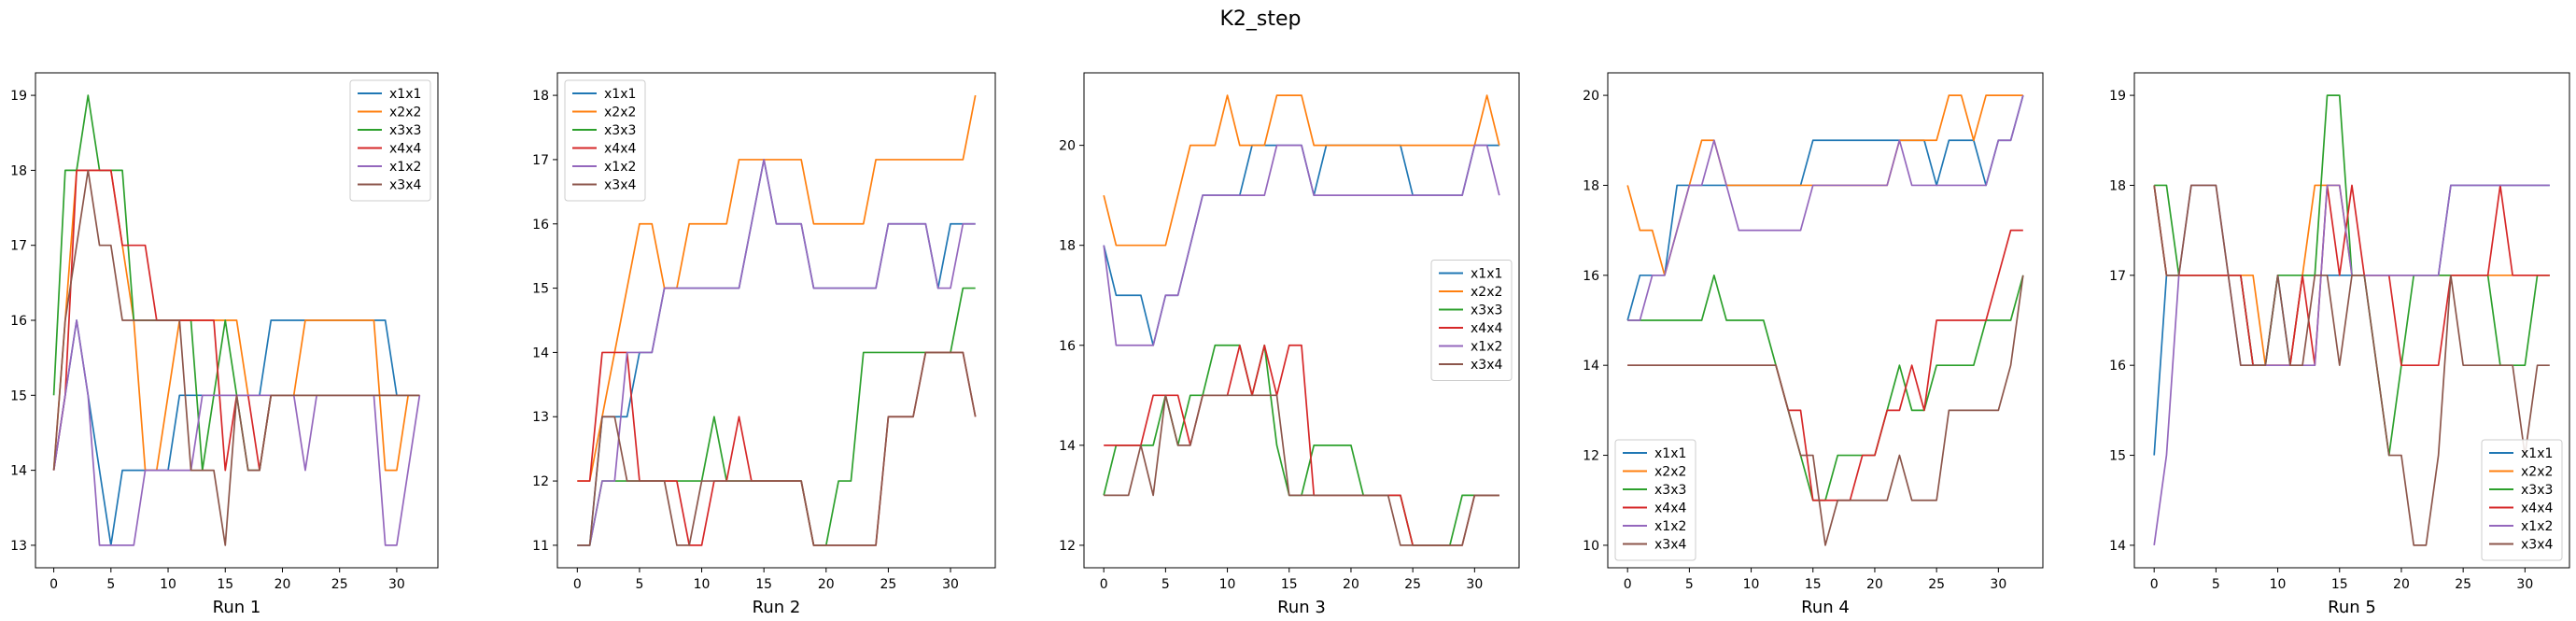 The height and width of the screenshot is (621, 2576). I want to click on x-axis-label: Run 5, so click(2352, 608).